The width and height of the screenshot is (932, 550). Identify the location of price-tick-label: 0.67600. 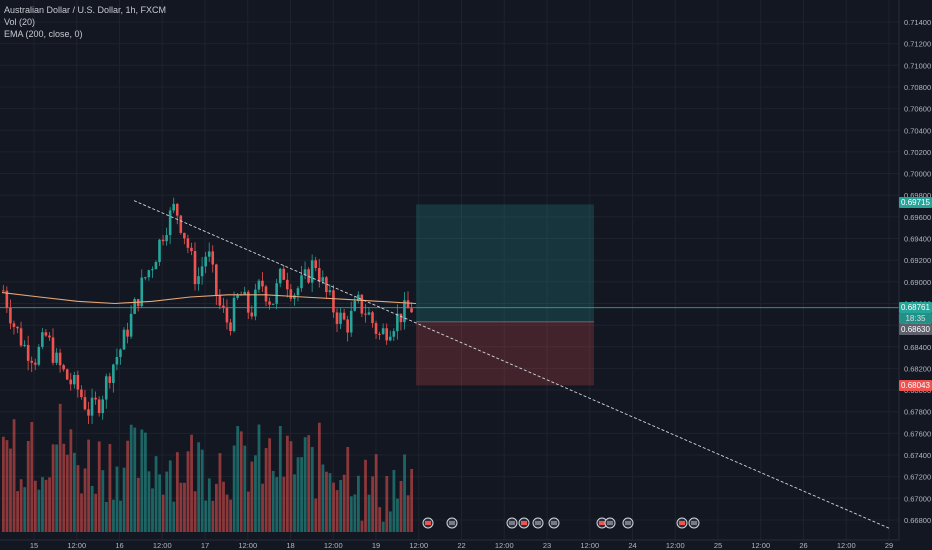
(917, 433).